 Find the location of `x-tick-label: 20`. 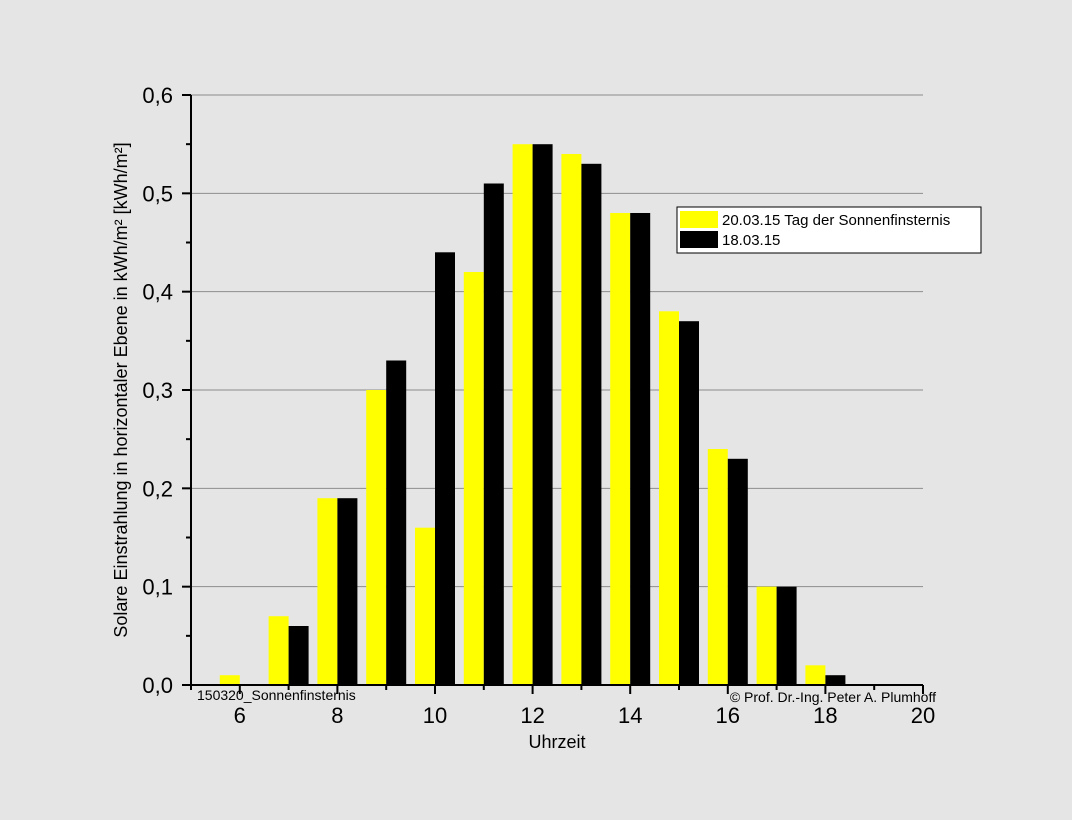

x-tick-label: 20 is located at coordinates (923, 715).